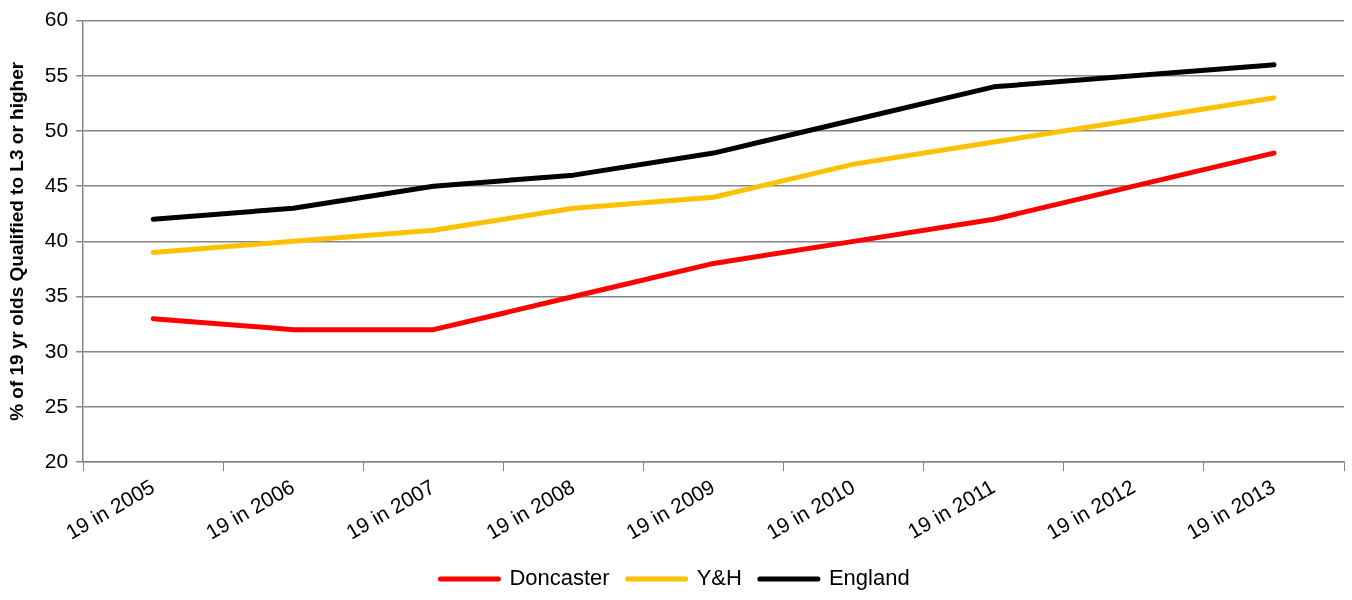  Describe the element at coordinates (719, 578) in the screenshot. I see `legend-label: Y&H` at that location.